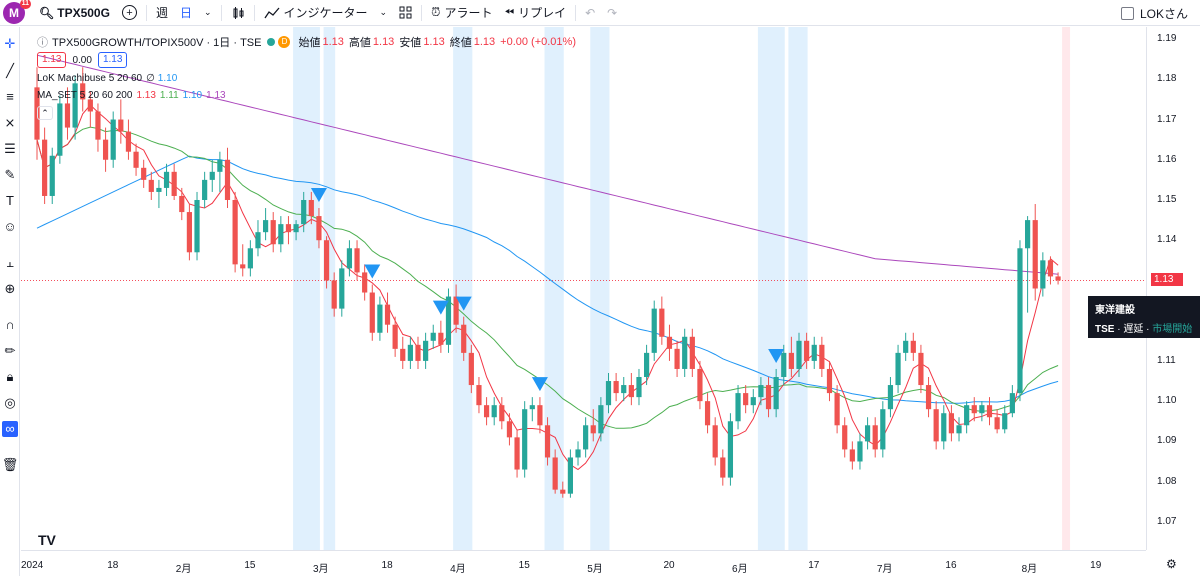 Image resolution: width=1200 pixels, height=576 pixels. Describe the element at coordinates (1133, 329) in the screenshot. I see `tooltip-delay: 遅延` at that location.